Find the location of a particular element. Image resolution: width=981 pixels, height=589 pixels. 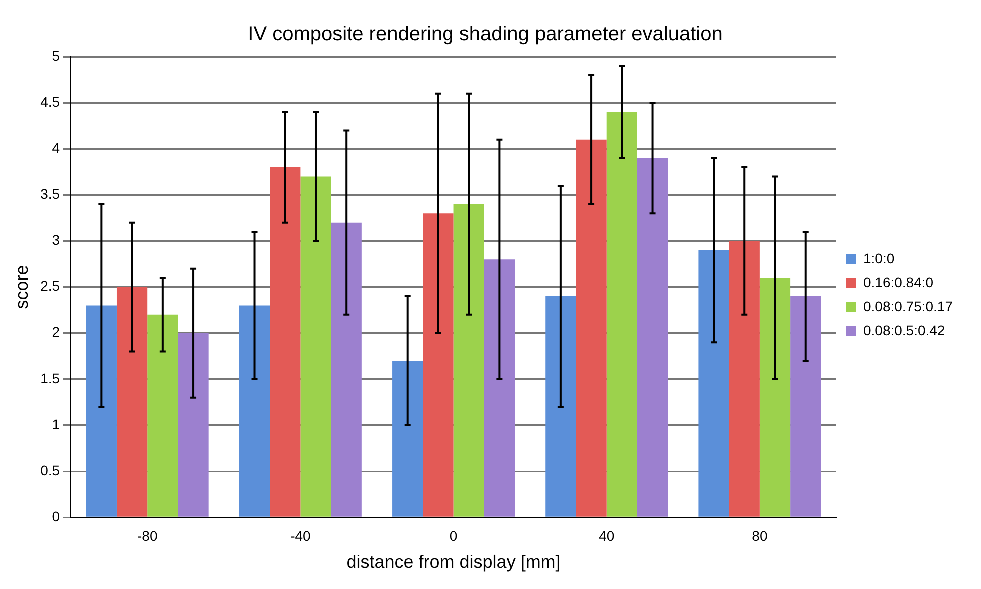

legend-label: 0.16:0.84:0 is located at coordinates (898, 282).